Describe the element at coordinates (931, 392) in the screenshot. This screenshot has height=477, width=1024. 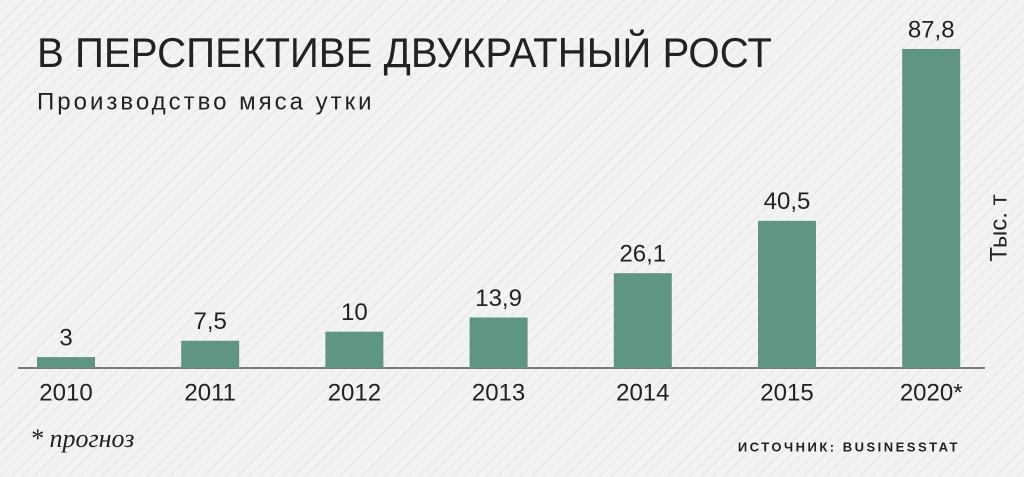
I see `x-tick-label: 2020*` at that location.